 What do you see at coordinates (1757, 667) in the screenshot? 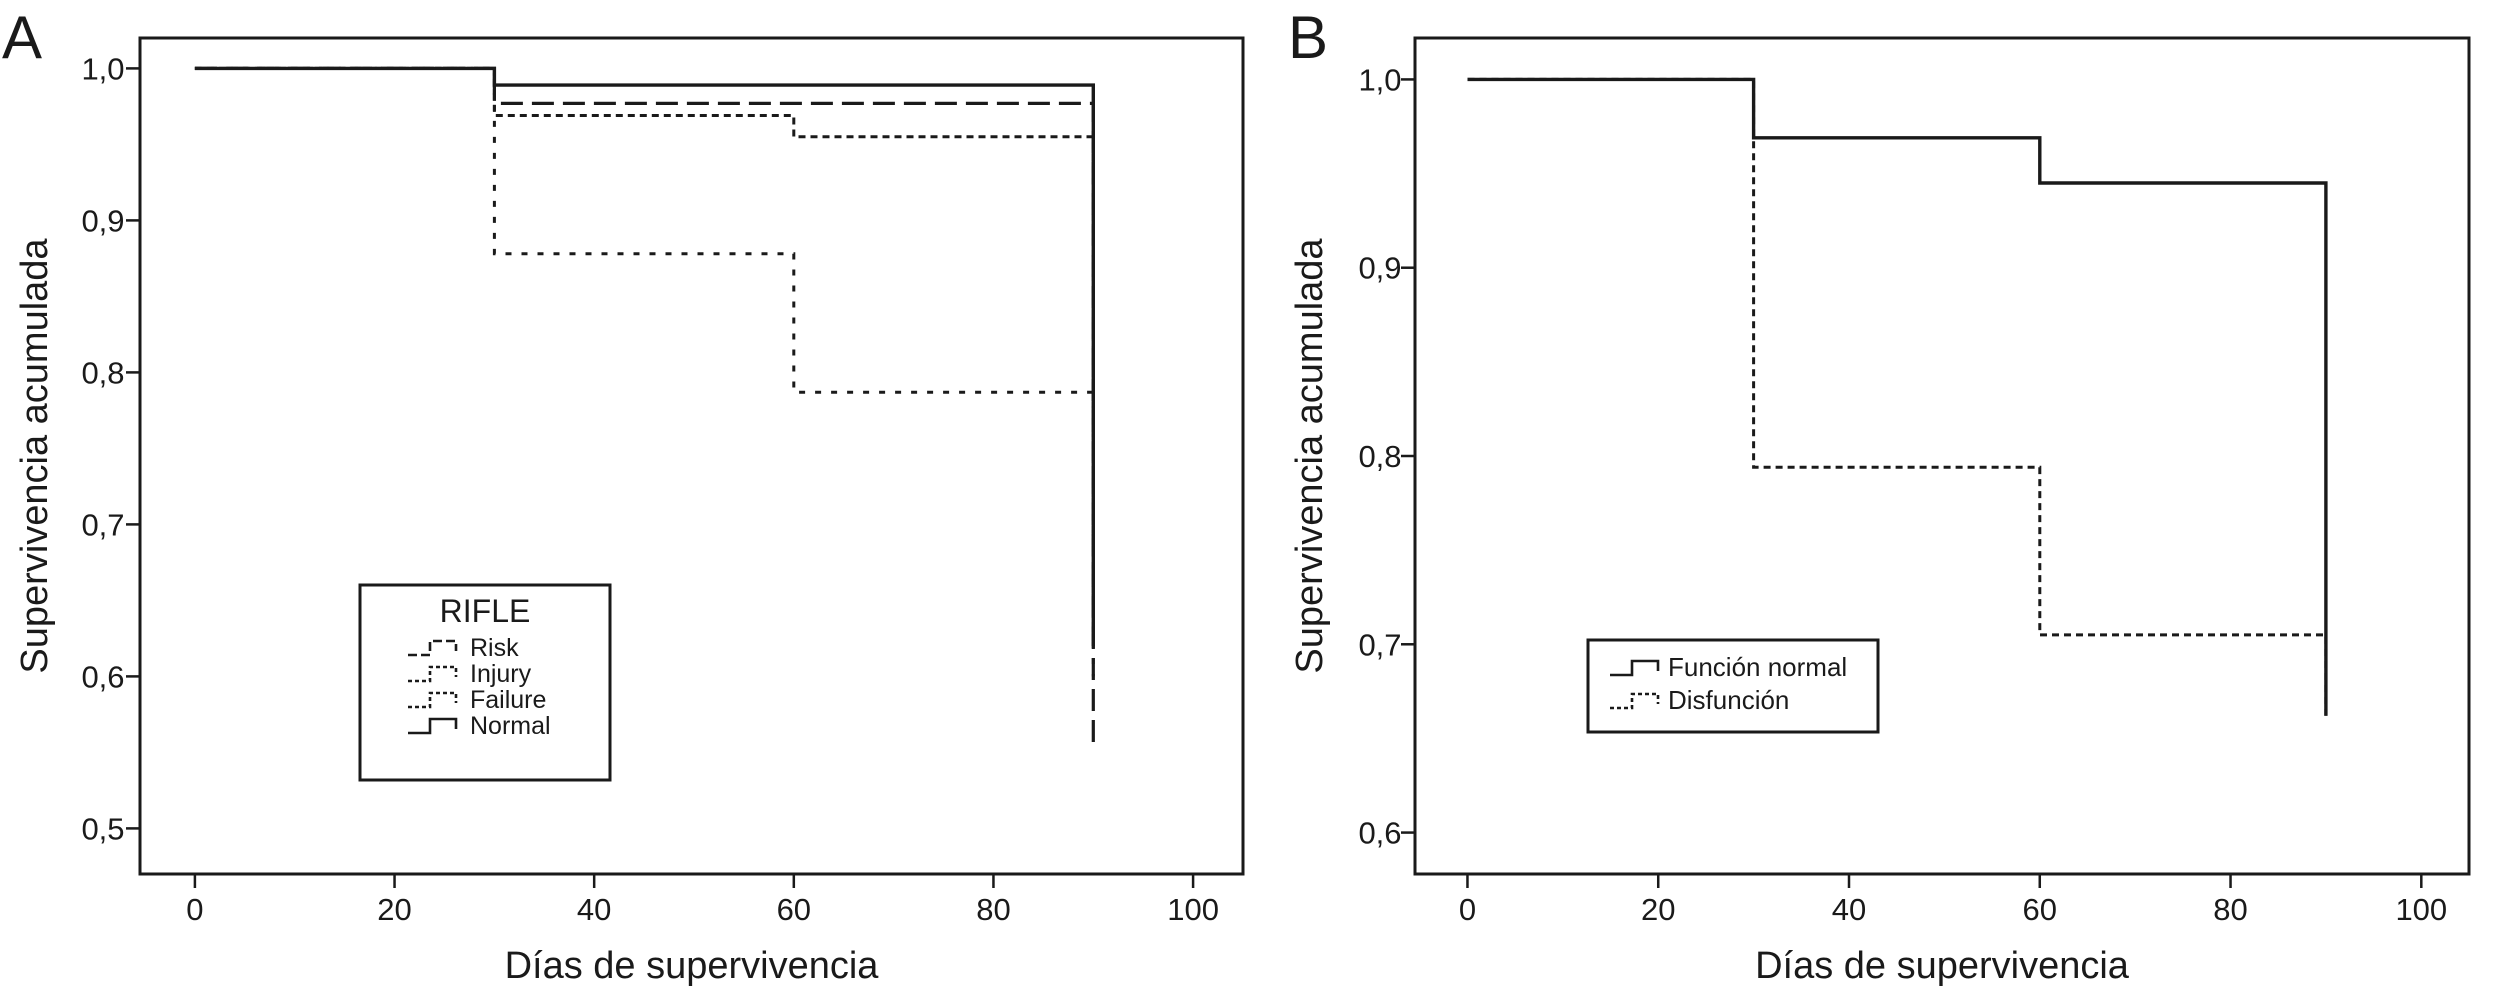
I see `legend-label: Función normal` at bounding box center [1757, 667].